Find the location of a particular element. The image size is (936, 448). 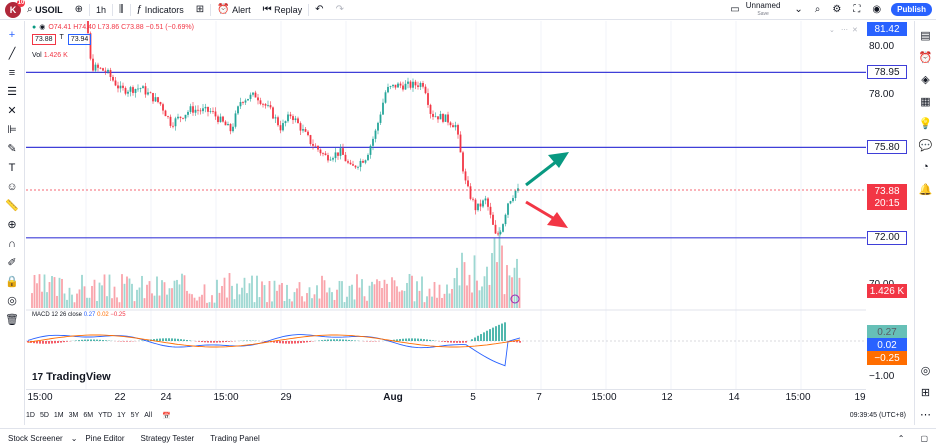

range-button-6m: 6M is located at coordinates (88, 415).